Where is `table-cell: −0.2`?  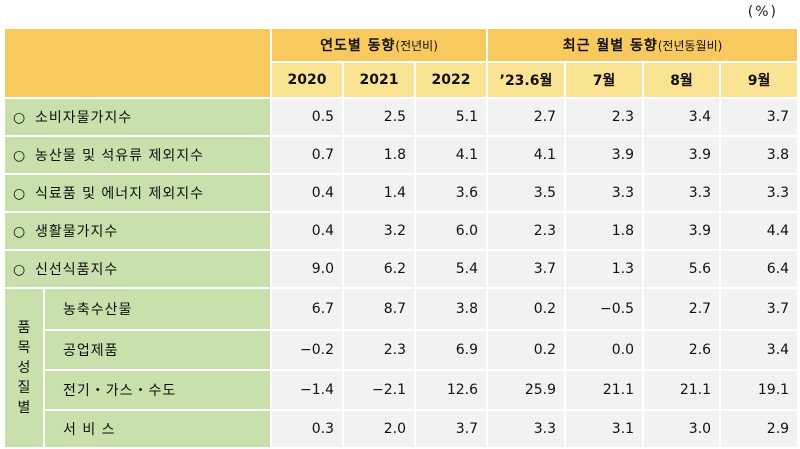 table-cell: −0.2 is located at coordinates (307, 350).